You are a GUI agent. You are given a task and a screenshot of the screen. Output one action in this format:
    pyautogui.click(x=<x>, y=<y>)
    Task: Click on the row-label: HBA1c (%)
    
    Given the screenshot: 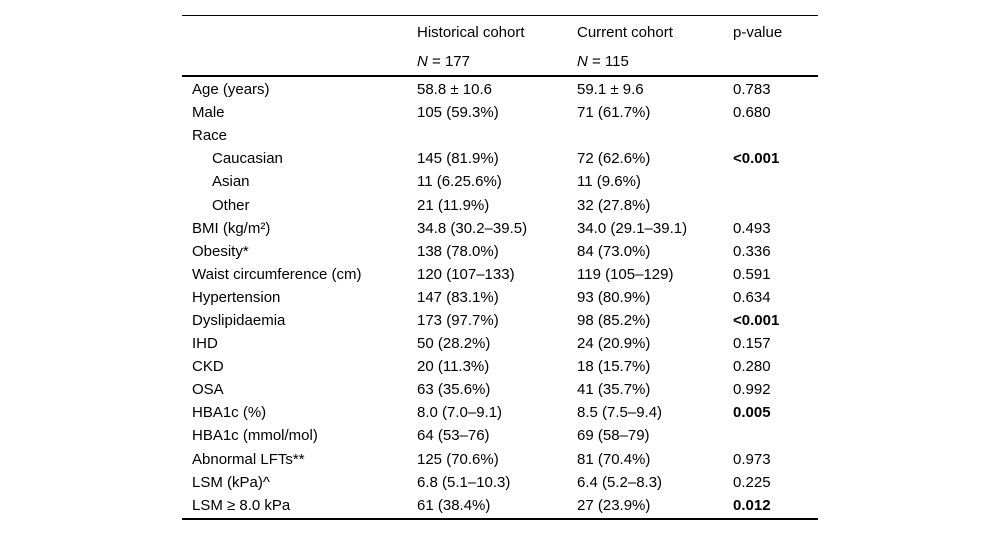 What is the action you would take?
    pyautogui.click(x=229, y=413)
    